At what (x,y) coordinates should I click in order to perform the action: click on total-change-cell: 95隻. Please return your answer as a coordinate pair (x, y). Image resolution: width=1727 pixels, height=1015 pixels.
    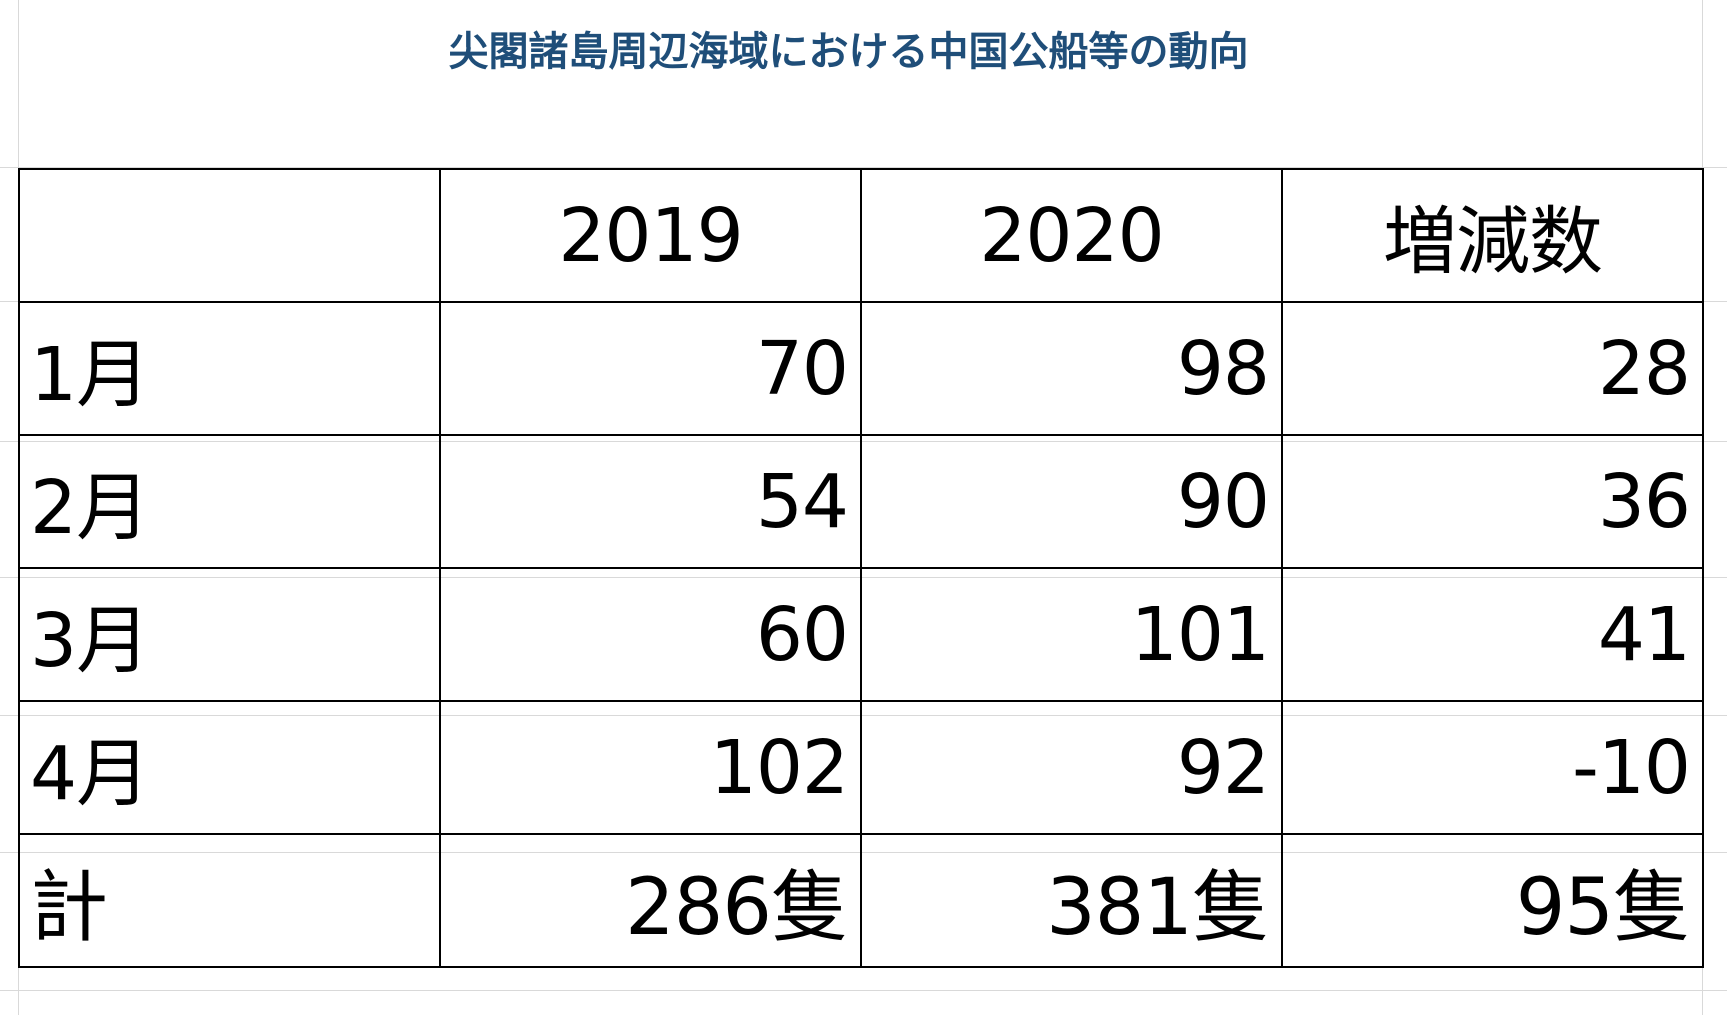
    Looking at the image, I should click on (1492, 900).